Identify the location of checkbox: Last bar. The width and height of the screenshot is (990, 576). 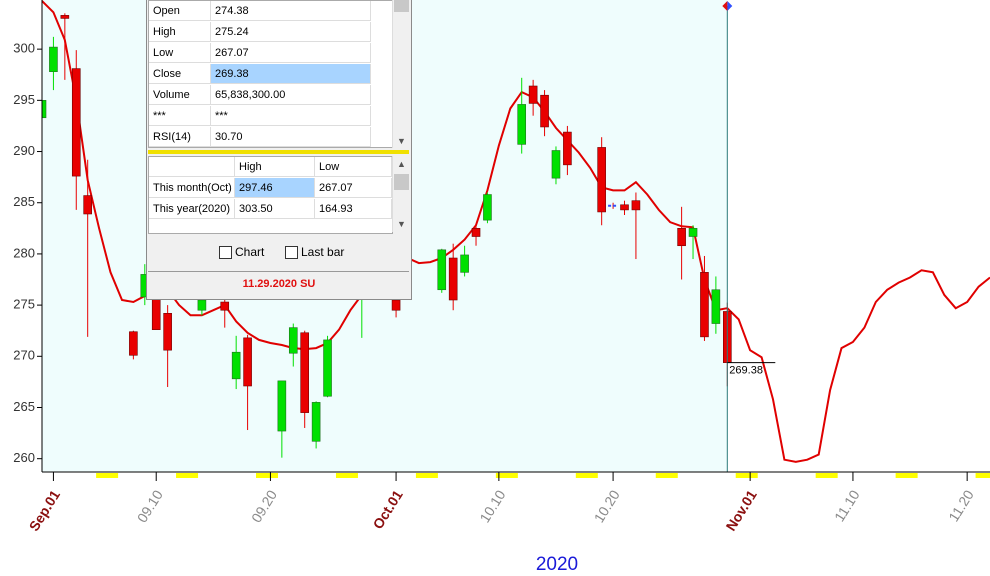
(314, 252).